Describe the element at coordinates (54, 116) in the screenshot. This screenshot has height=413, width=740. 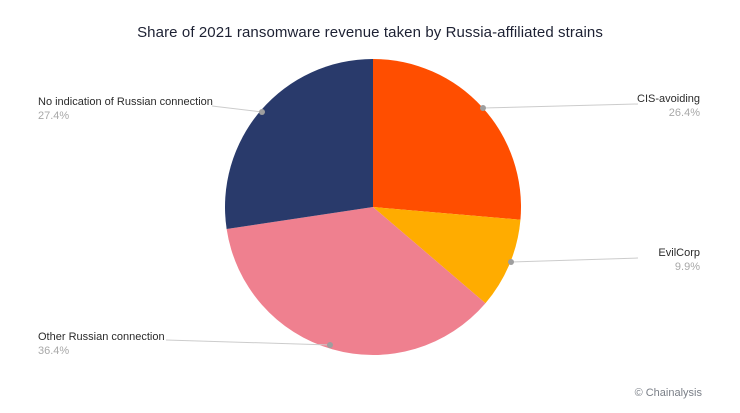
I see `slice-percentage: 27.4%` at that location.